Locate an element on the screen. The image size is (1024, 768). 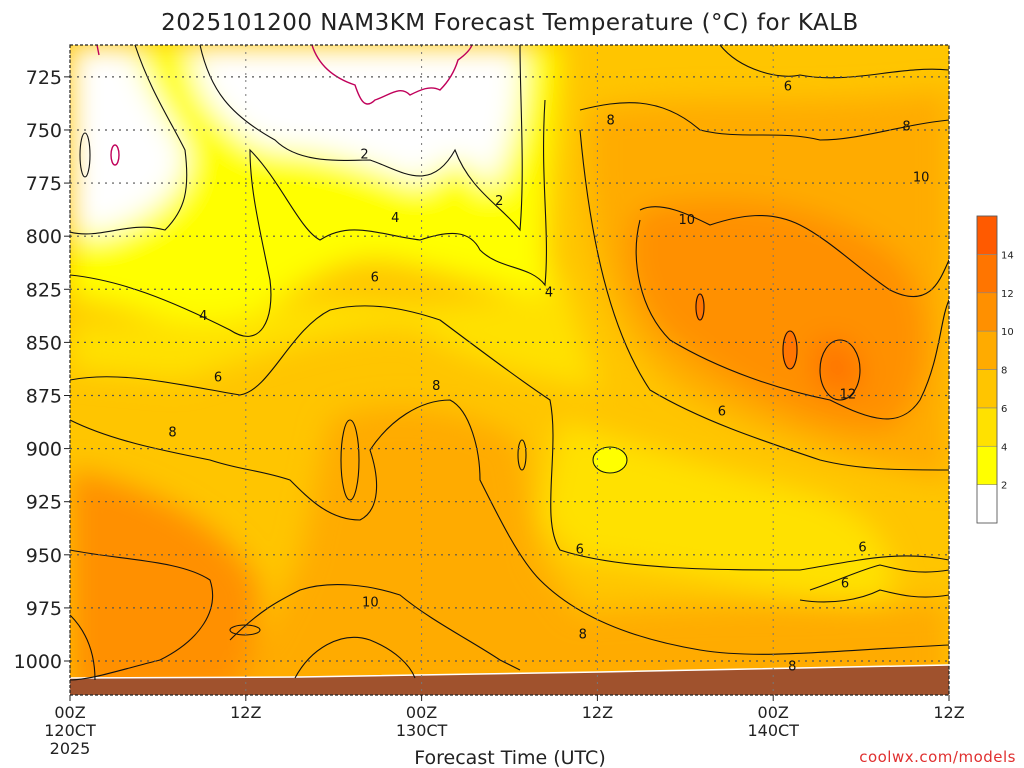
y-tick-label: 975 is located at coordinates (44, 609).